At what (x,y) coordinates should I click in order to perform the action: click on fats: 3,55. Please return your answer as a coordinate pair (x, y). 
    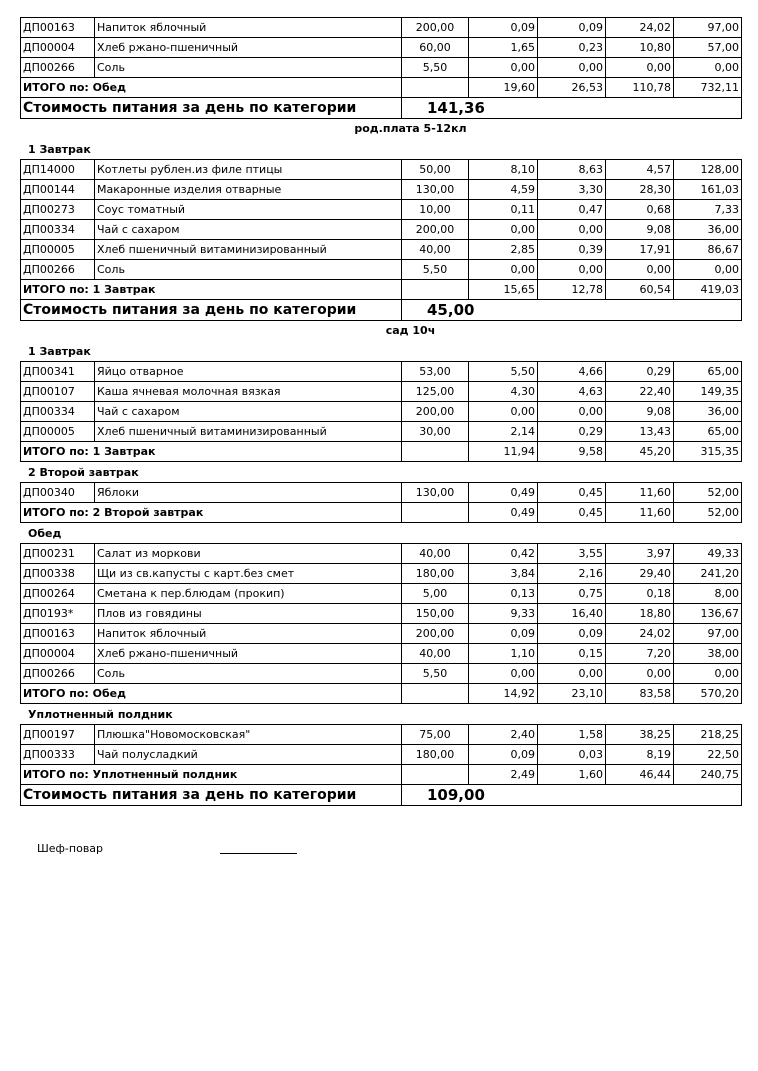
    Looking at the image, I should click on (571, 553).